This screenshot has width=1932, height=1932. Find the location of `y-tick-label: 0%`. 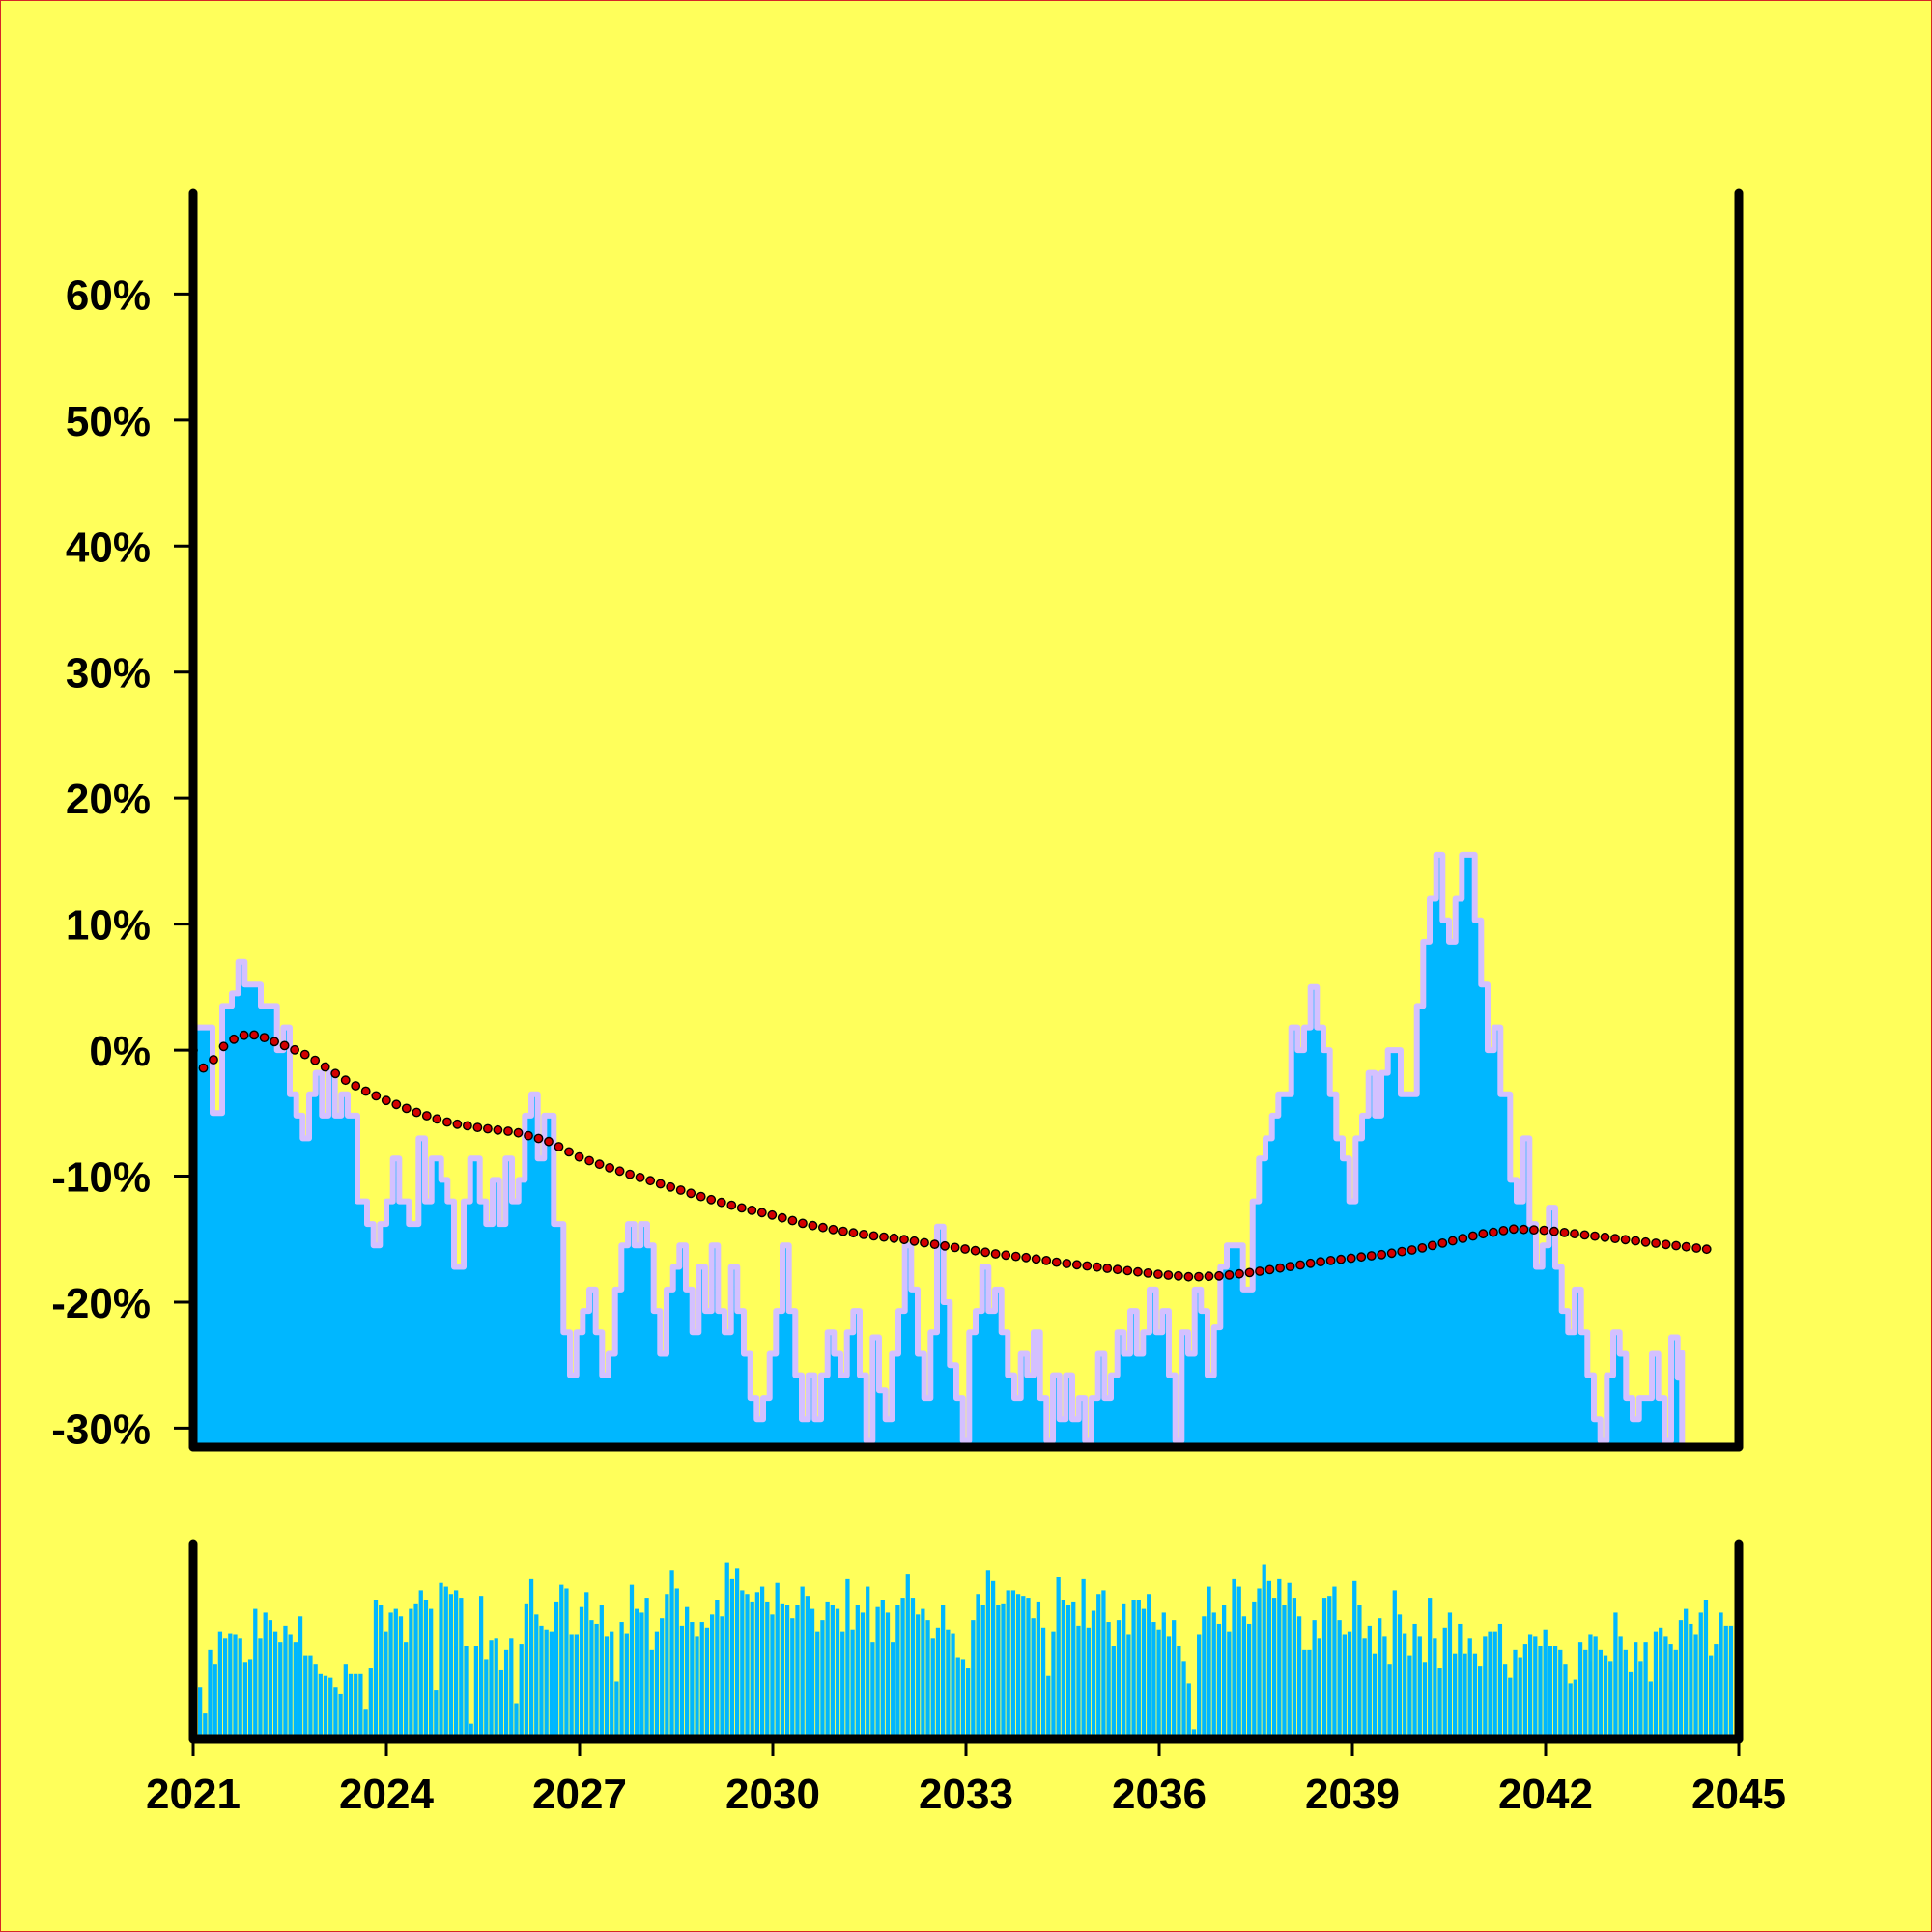

y-tick-label: 0% is located at coordinates (120, 1051).